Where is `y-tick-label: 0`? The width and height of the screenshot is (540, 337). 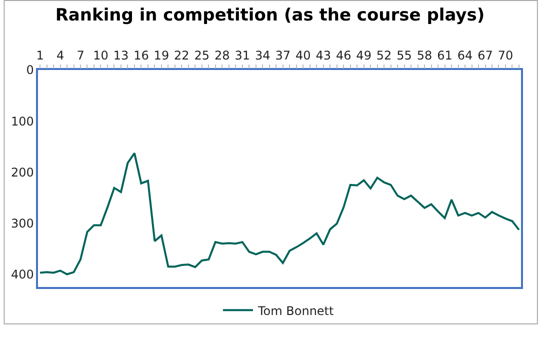 y-tick-label: 0 is located at coordinates (30, 70).